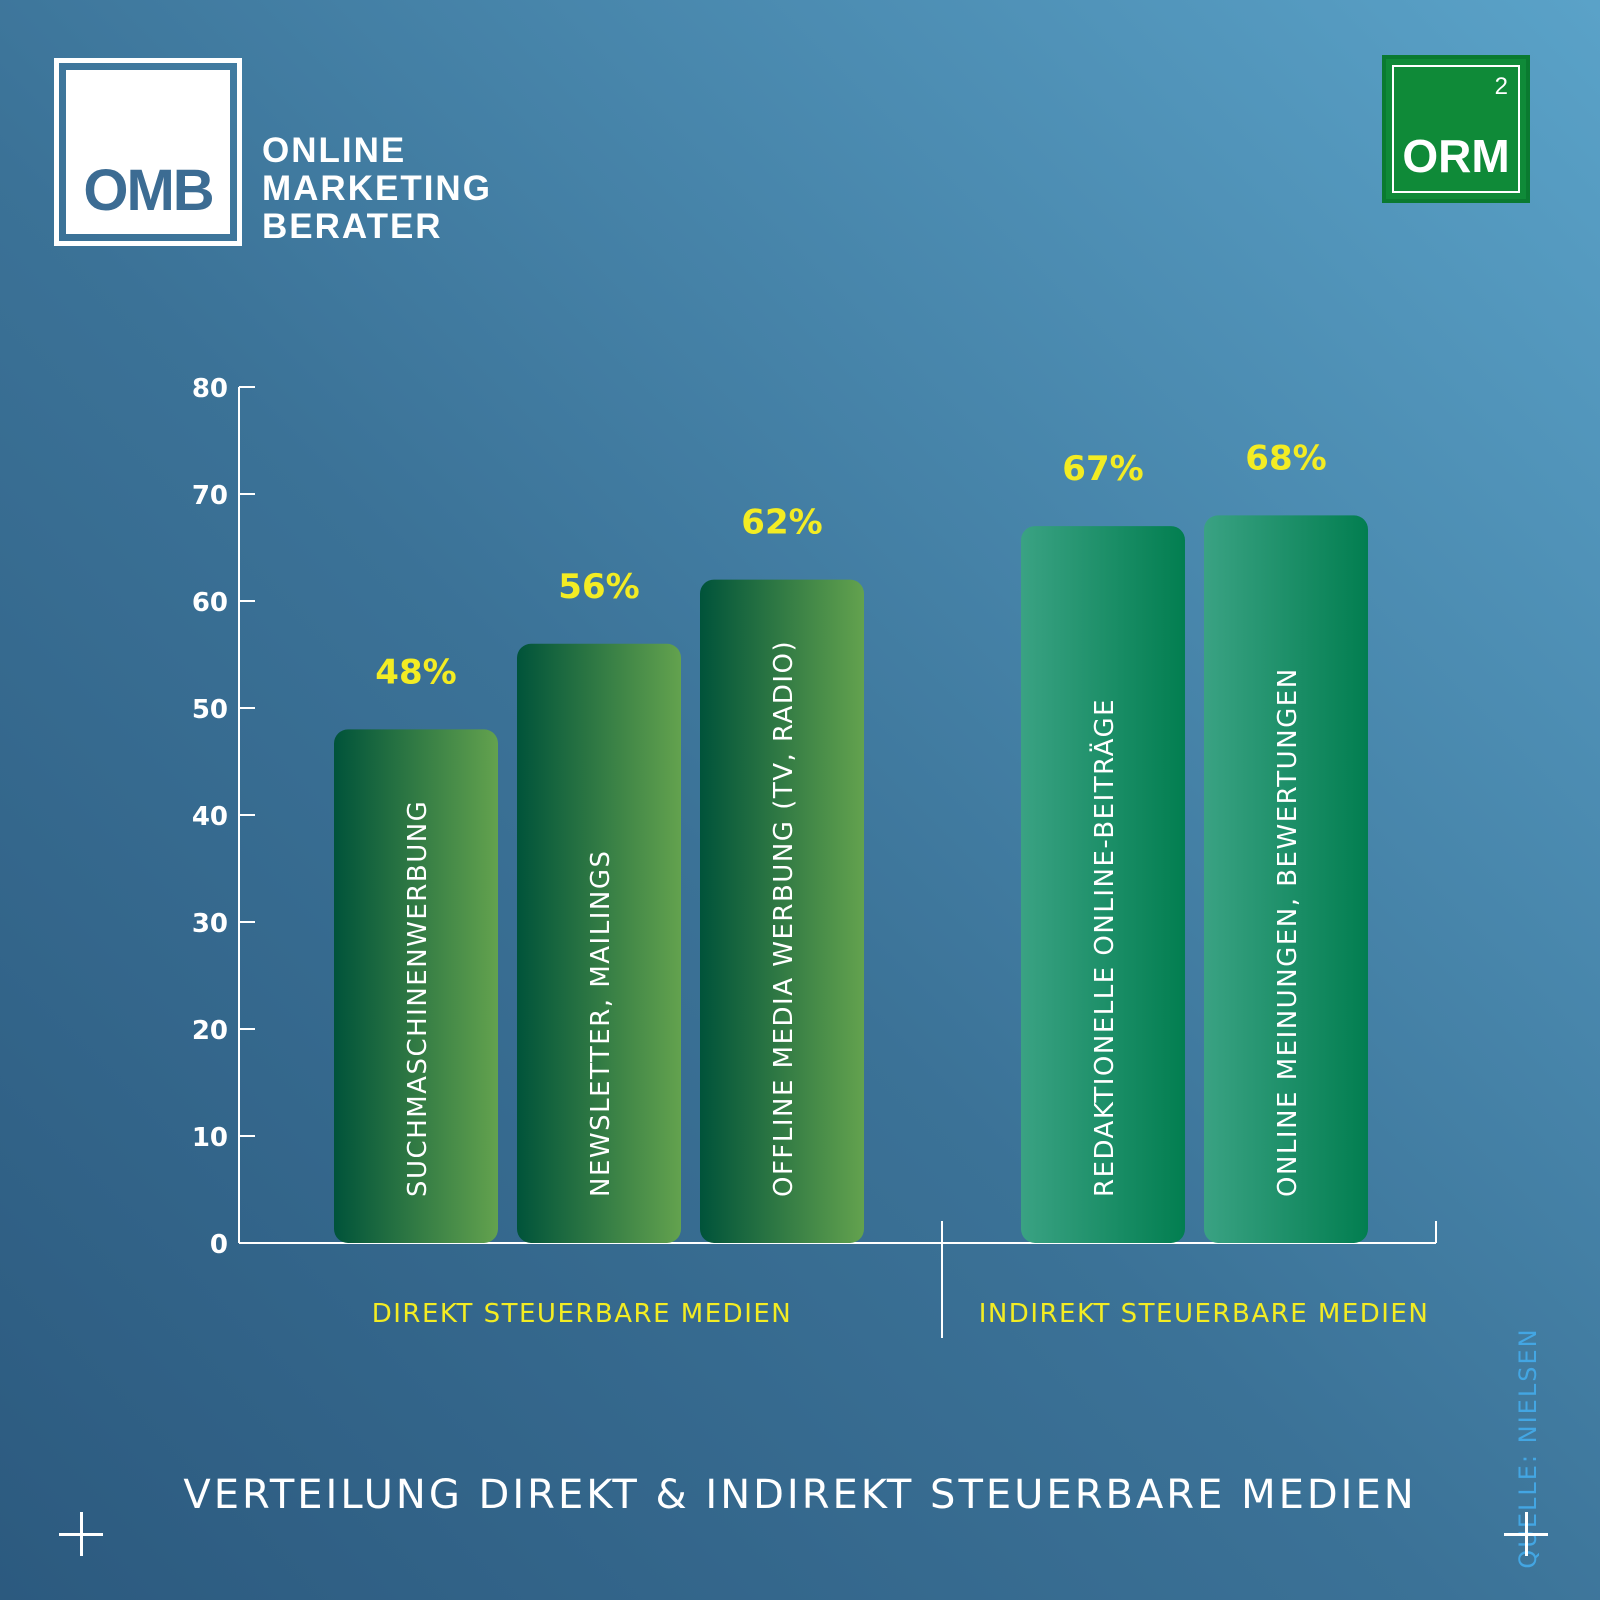  I want to click on group-label: INDIREKT STEUERBARE MEDIEN, so click(1204, 1314).